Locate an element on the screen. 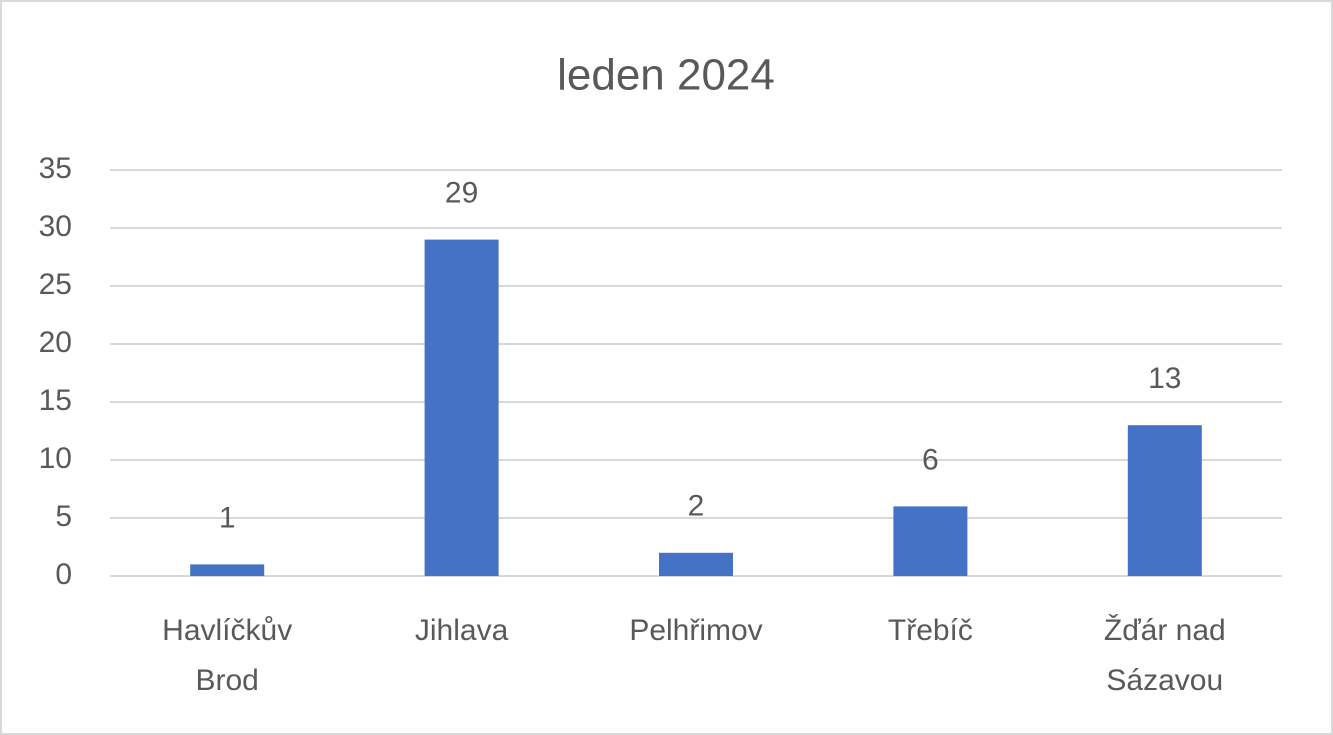  x-tick-label: Havlíčkův Brod is located at coordinates (227, 655).